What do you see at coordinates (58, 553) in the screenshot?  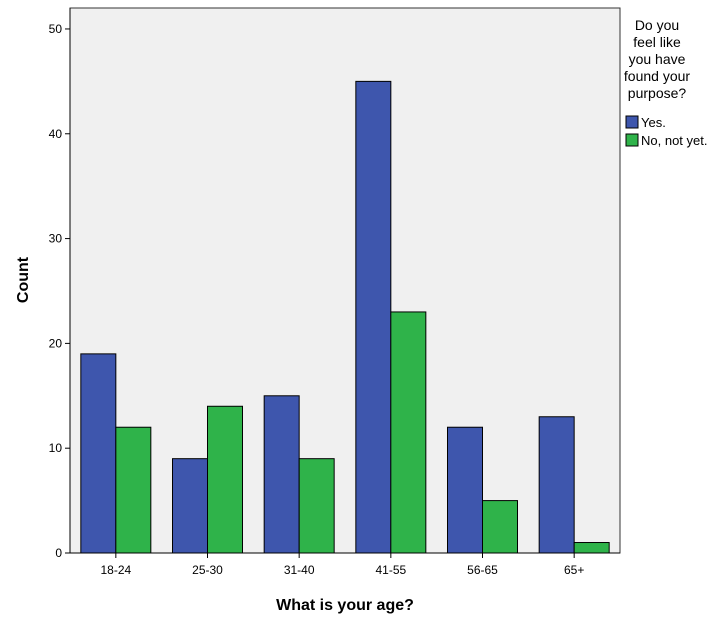 I see `y-tick-label: 0` at bounding box center [58, 553].